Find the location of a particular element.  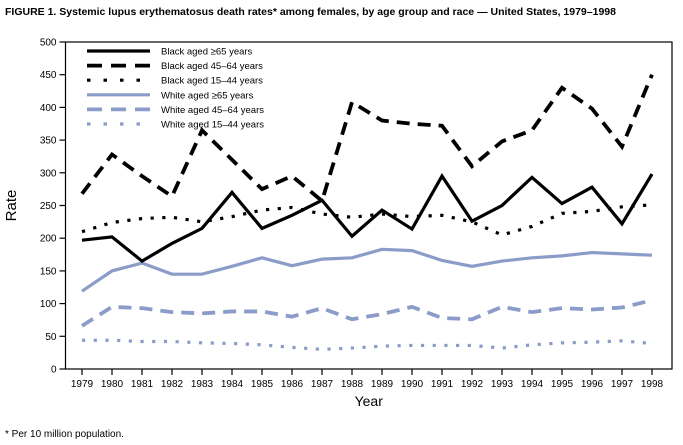

y-tick-label: 0 is located at coordinates (54, 370).